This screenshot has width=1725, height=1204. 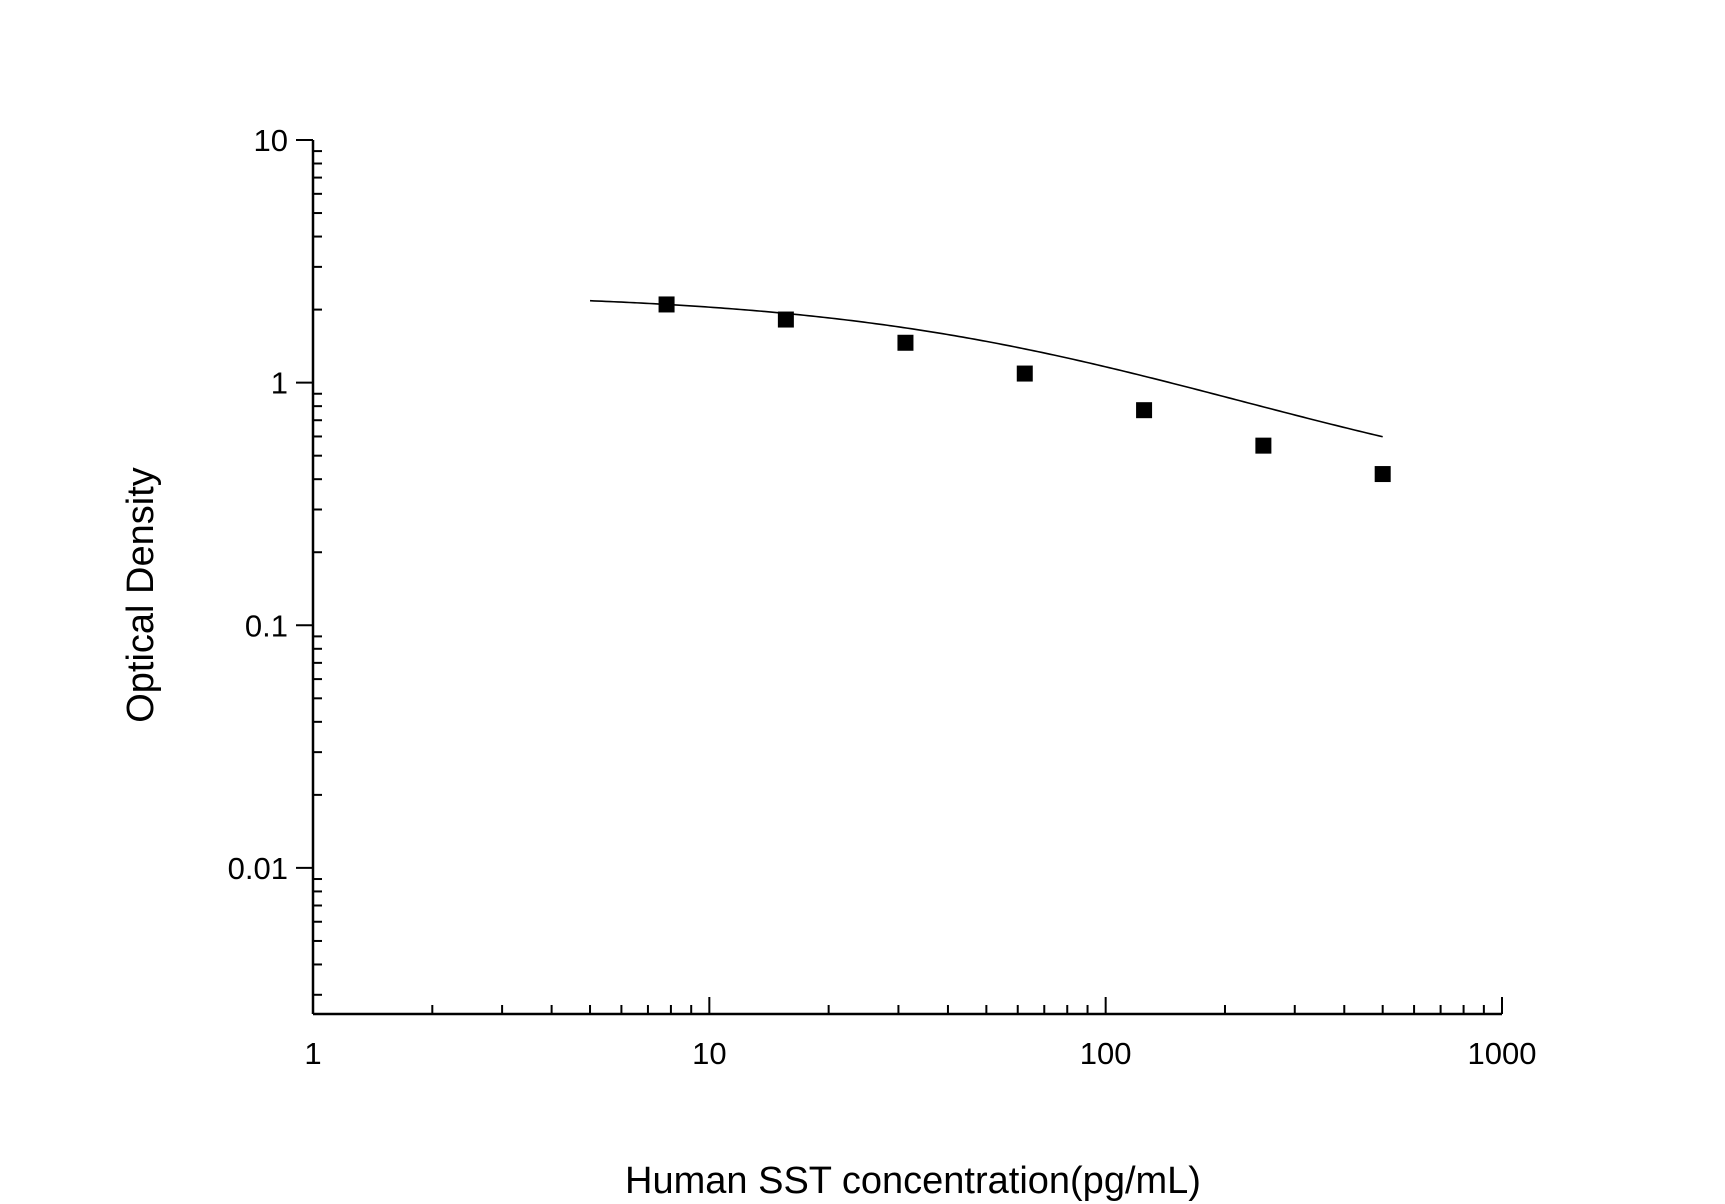 What do you see at coordinates (279, 383) in the screenshot?
I see `y-tick-label: 1` at bounding box center [279, 383].